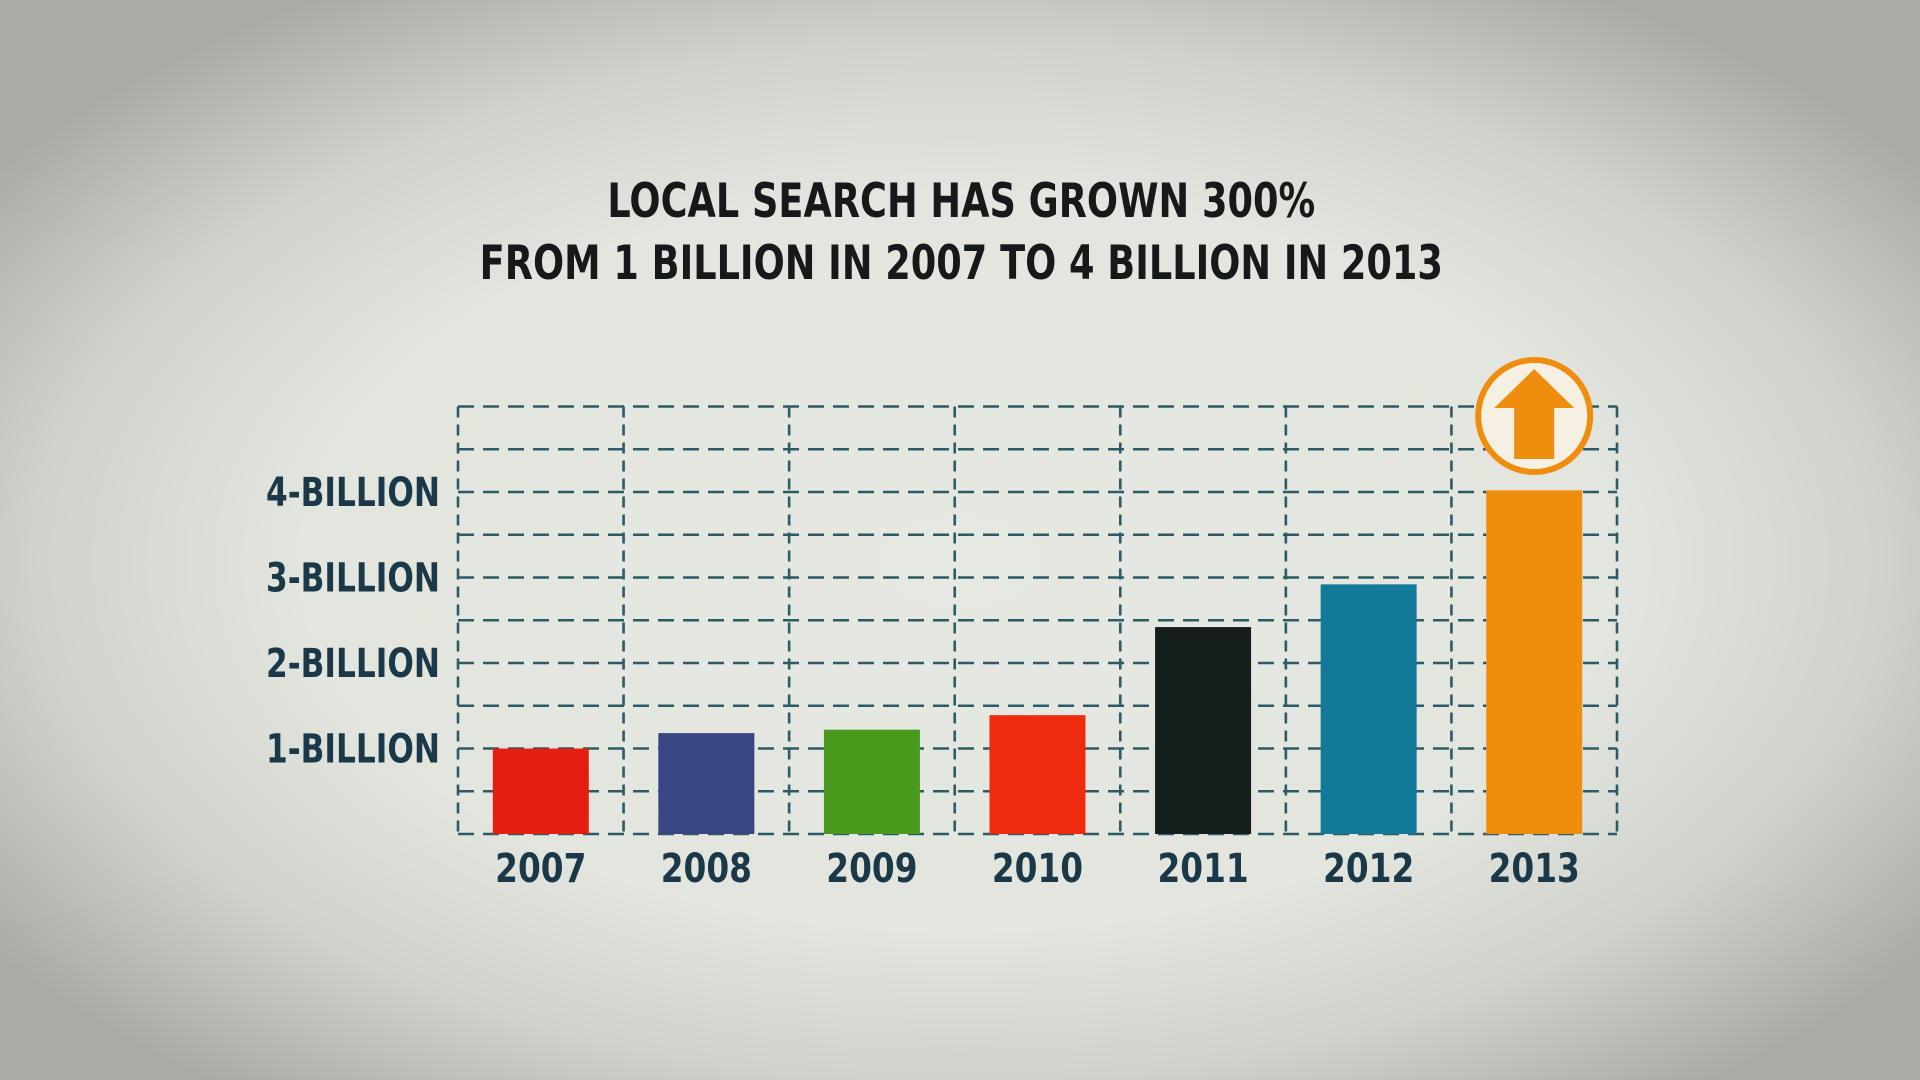 The image size is (1920, 1080). I want to click on x-tick-label-2010: 2010, so click(1037, 868).